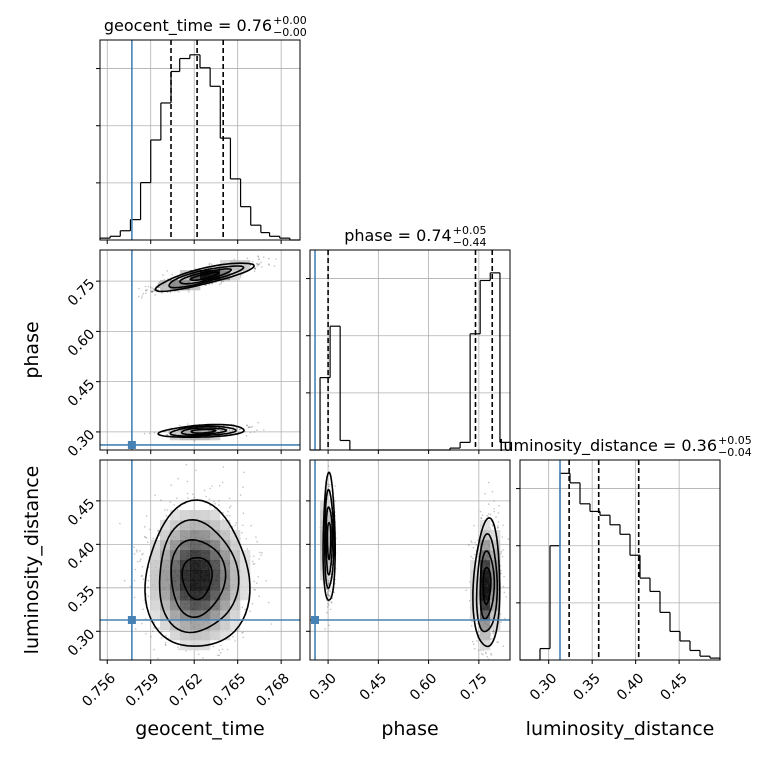  I want to click on y-axis-label-luminosity-distance: luminosity_distance, so click(32, 560).